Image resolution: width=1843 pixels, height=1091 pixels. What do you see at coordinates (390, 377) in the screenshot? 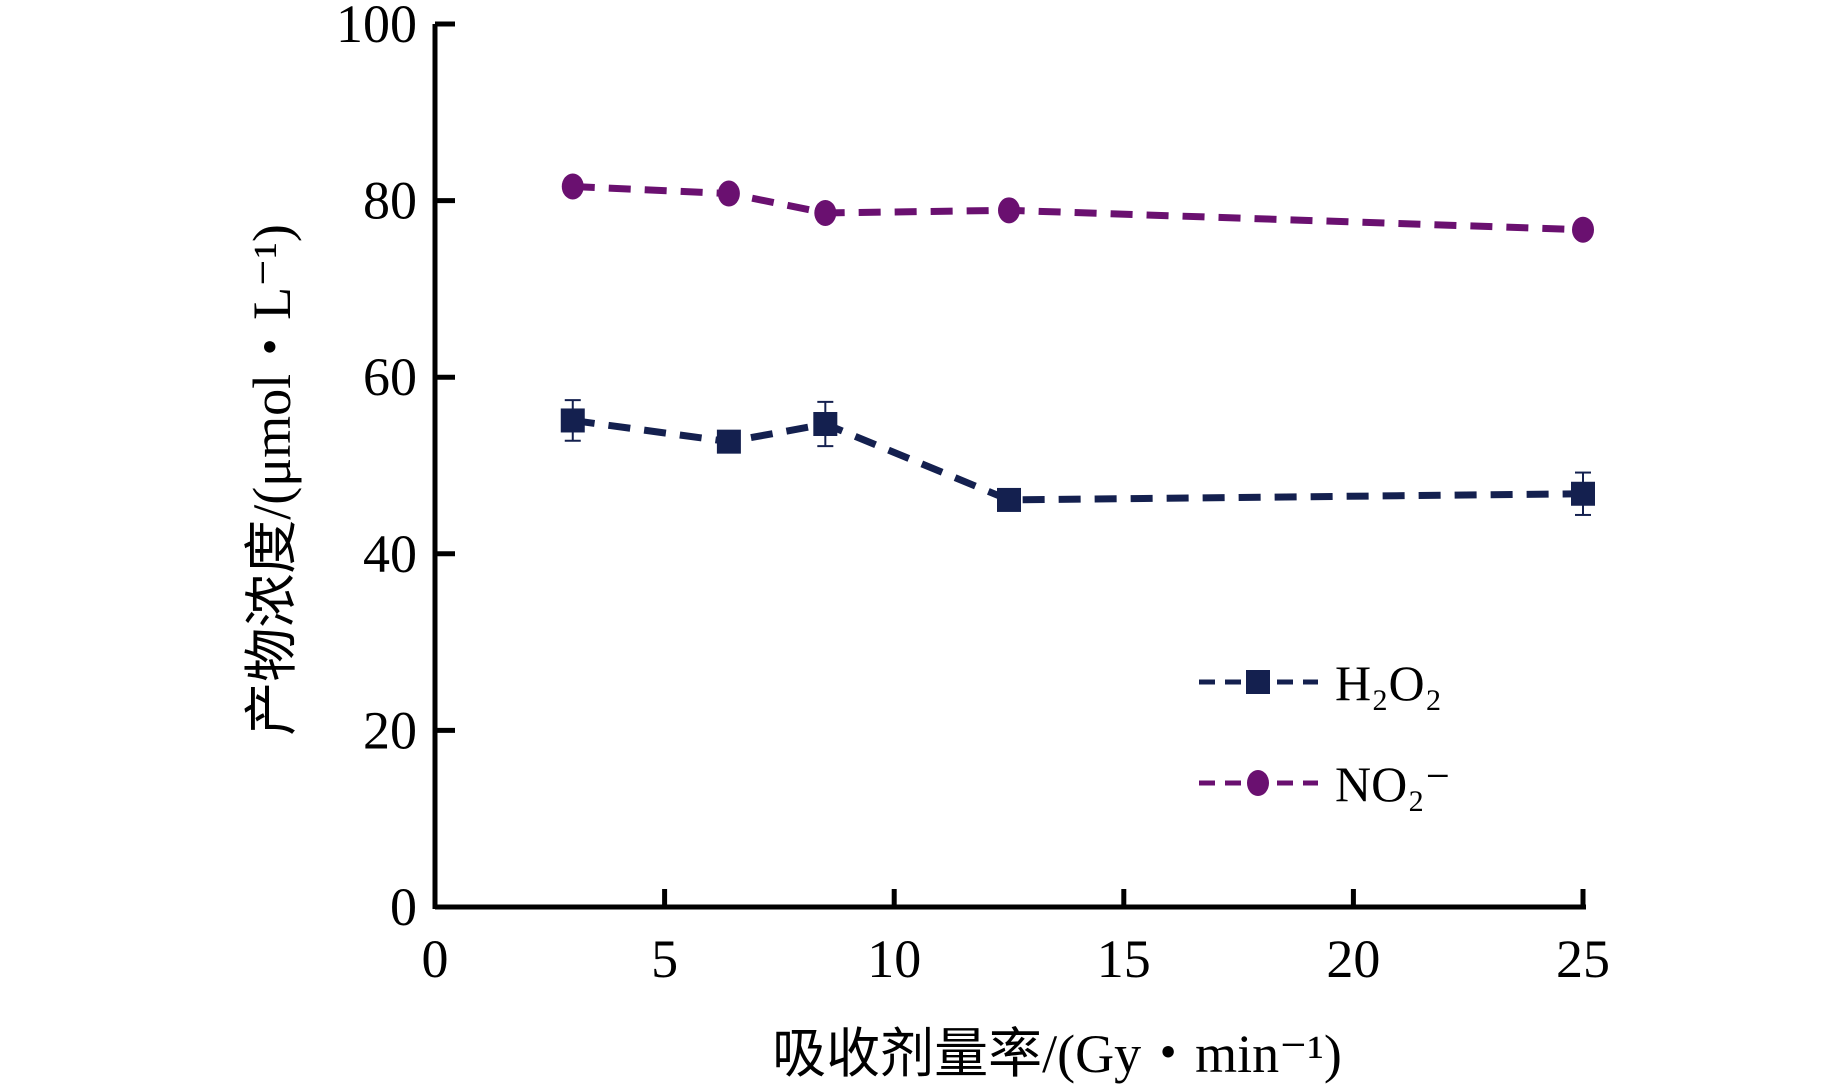
I see `y-tick-label: 60` at bounding box center [390, 377].